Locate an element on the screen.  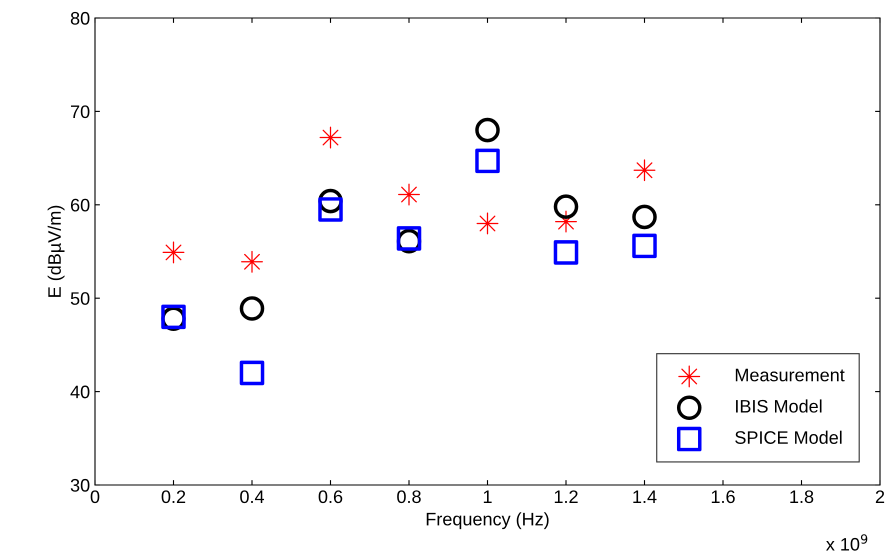
x-tick-label: 1.2 is located at coordinates (566, 496).